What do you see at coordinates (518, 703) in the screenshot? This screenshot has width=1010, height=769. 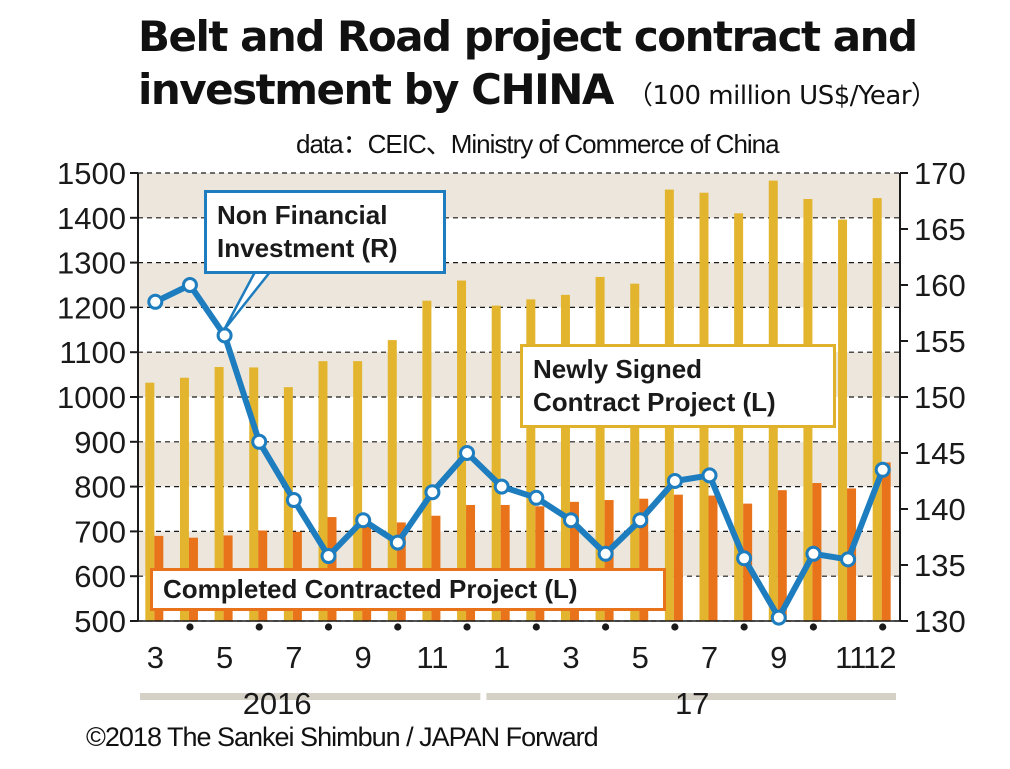 I see `year-labels: 2016 17` at bounding box center [518, 703].